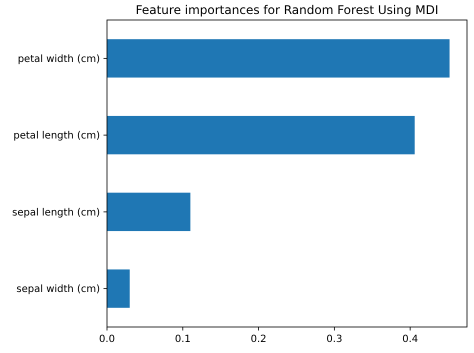 The image size is (474, 353). I want to click on x-tick-label: 0.3, so click(334, 339).